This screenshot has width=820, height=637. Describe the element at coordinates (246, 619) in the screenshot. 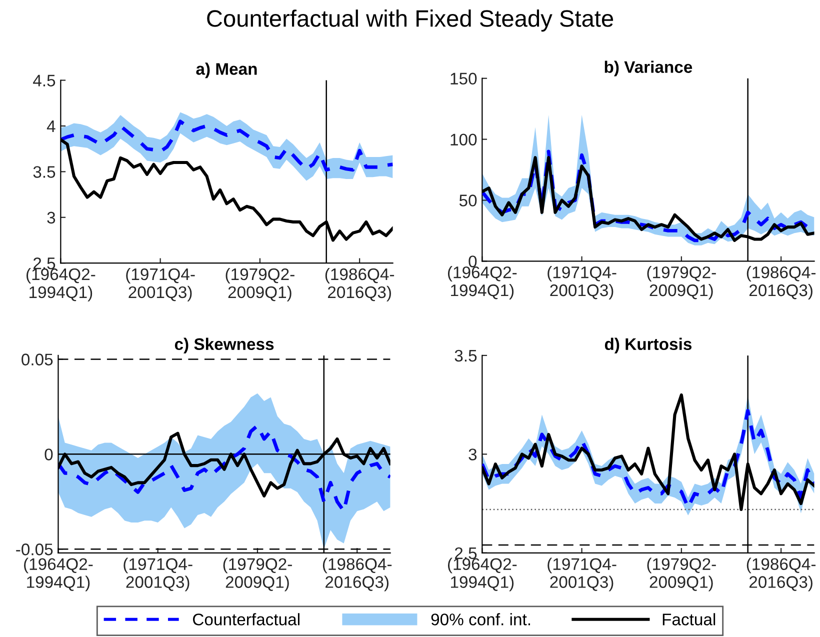

I see `legend-label: Counterfactual` at that location.